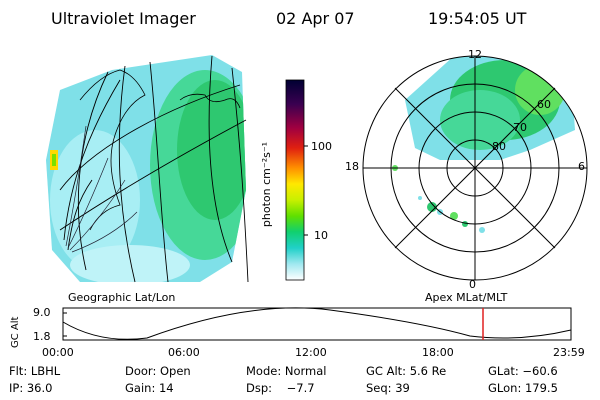  Describe the element at coordinates (477, 18) in the screenshot. I see `time-label: 19:54:05 UT` at that location.